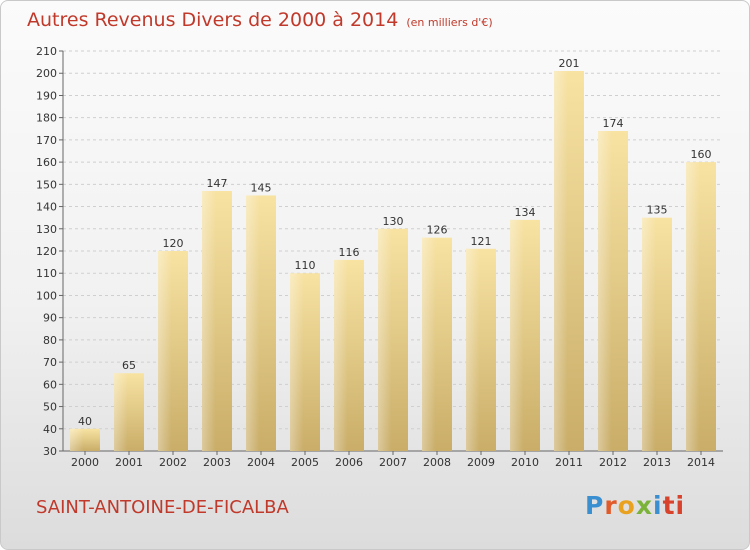  What do you see at coordinates (46, 273) in the screenshot?
I see `y-tick-label: 110` at bounding box center [46, 273].